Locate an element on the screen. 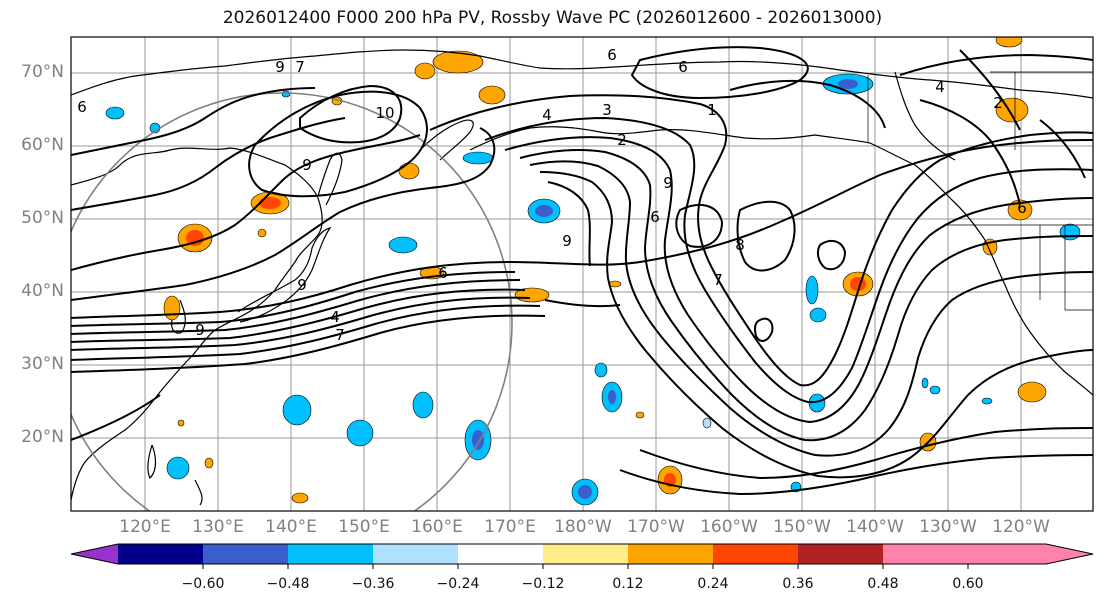 The width and height of the screenshot is (1105, 604). lon-label: 120°E is located at coordinates (145, 527).